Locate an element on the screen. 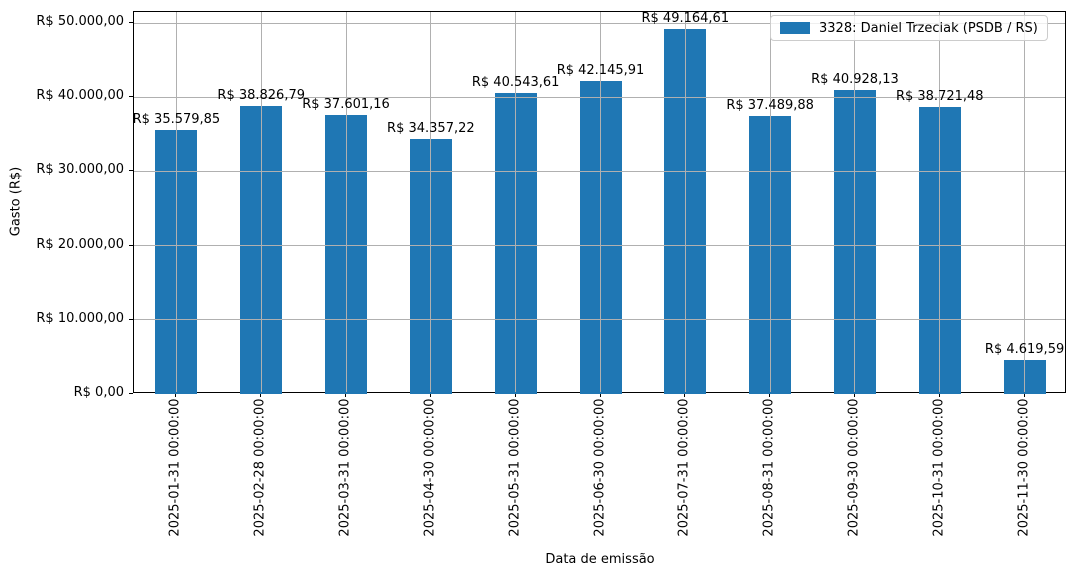  x-tick-label: 2025-06-30 00:00:00 is located at coordinates (599, 467).